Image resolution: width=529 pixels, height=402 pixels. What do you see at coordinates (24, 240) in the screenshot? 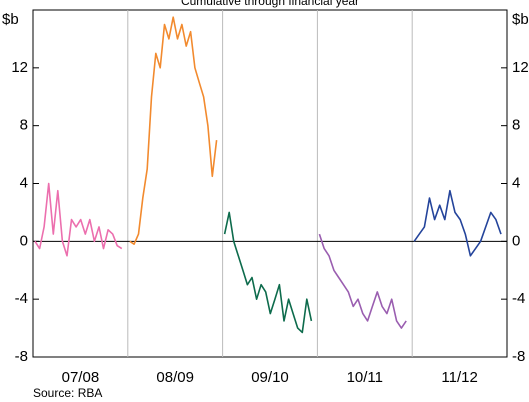
I see `y-tick-label: 0` at bounding box center [24, 240].